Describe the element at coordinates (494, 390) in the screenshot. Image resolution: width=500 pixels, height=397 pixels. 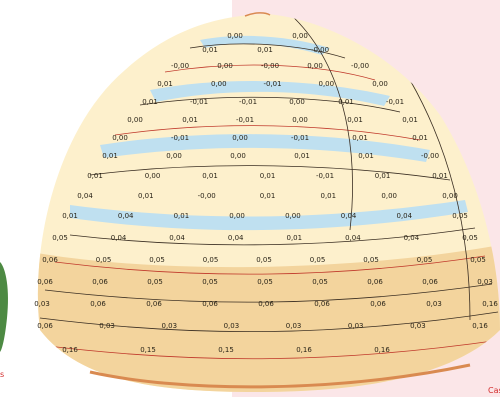
I see `caption-right: Cases` at that location.